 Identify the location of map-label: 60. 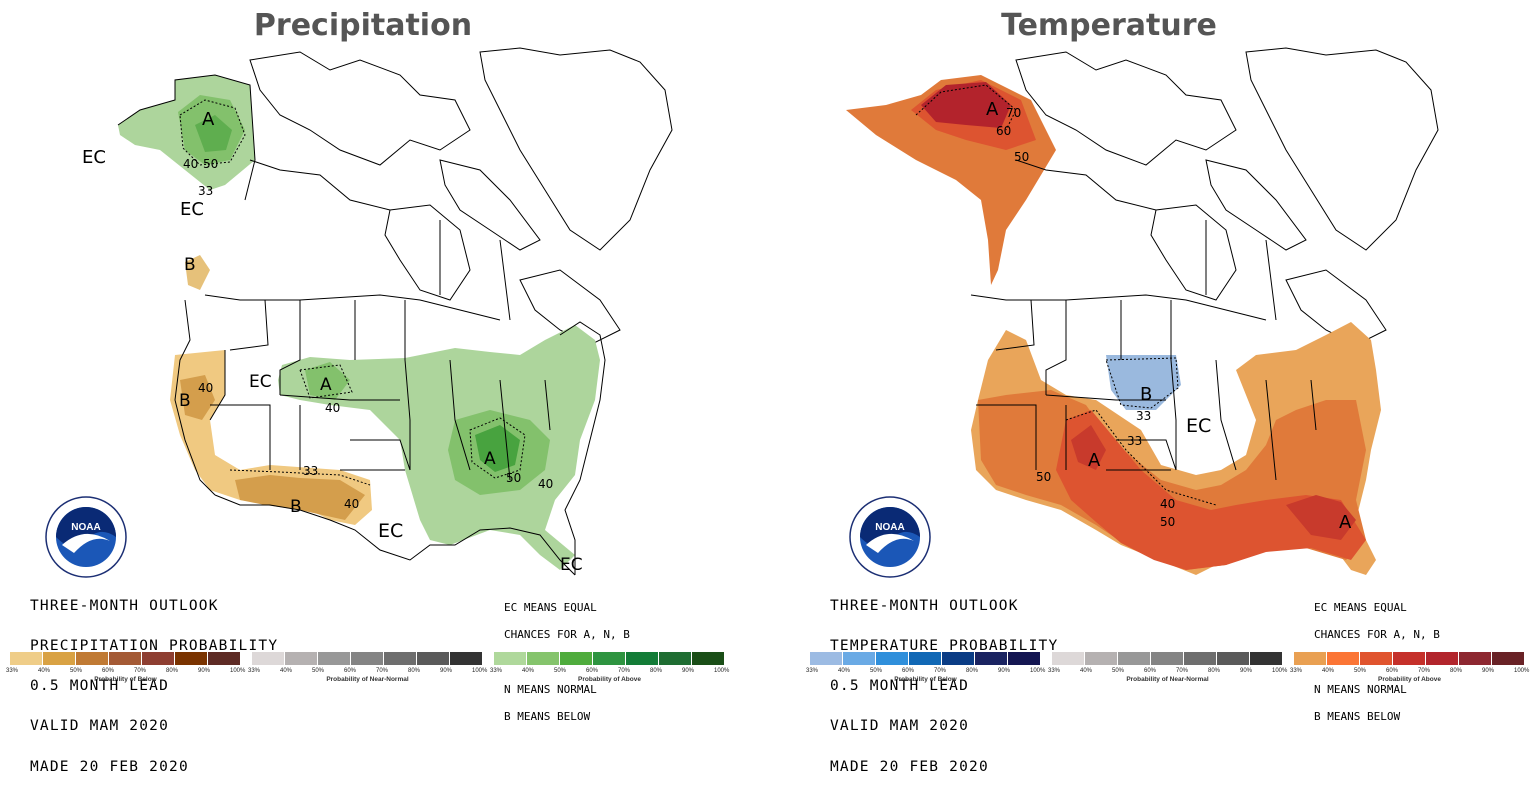
(1003, 131).